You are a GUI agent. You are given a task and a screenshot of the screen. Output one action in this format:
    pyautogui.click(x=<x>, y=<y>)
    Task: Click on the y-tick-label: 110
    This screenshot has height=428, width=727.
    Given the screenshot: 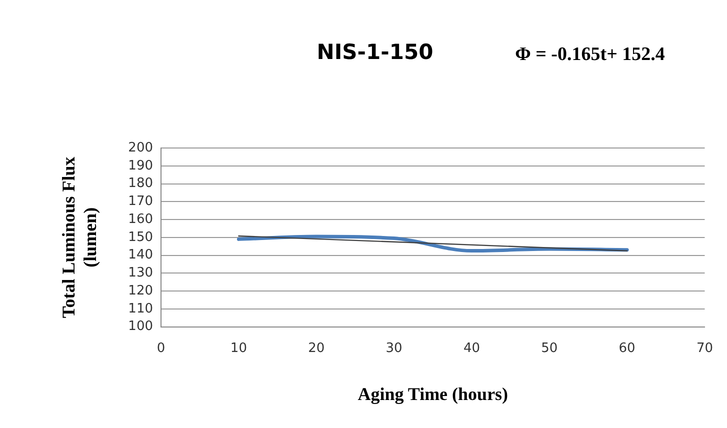 What is the action you would take?
    pyautogui.click(x=141, y=308)
    